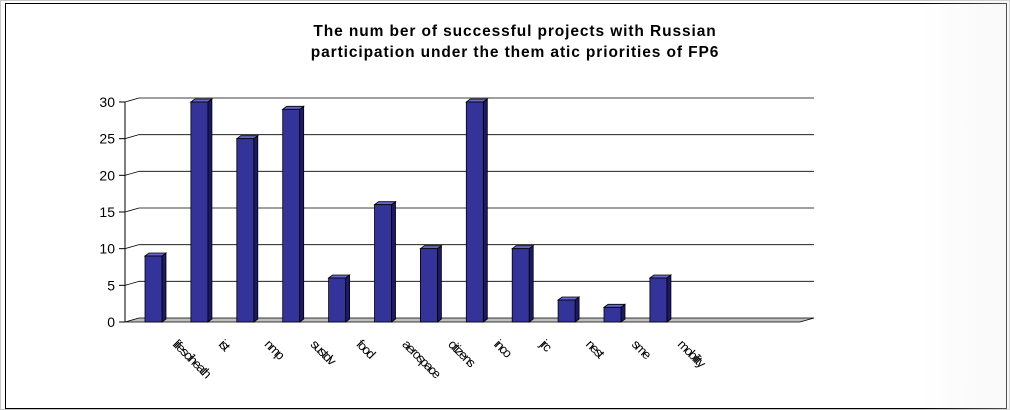 This screenshot has width=1010, height=410. What do you see at coordinates (365, 349) in the screenshot?
I see `x-tick-label: food` at bounding box center [365, 349].